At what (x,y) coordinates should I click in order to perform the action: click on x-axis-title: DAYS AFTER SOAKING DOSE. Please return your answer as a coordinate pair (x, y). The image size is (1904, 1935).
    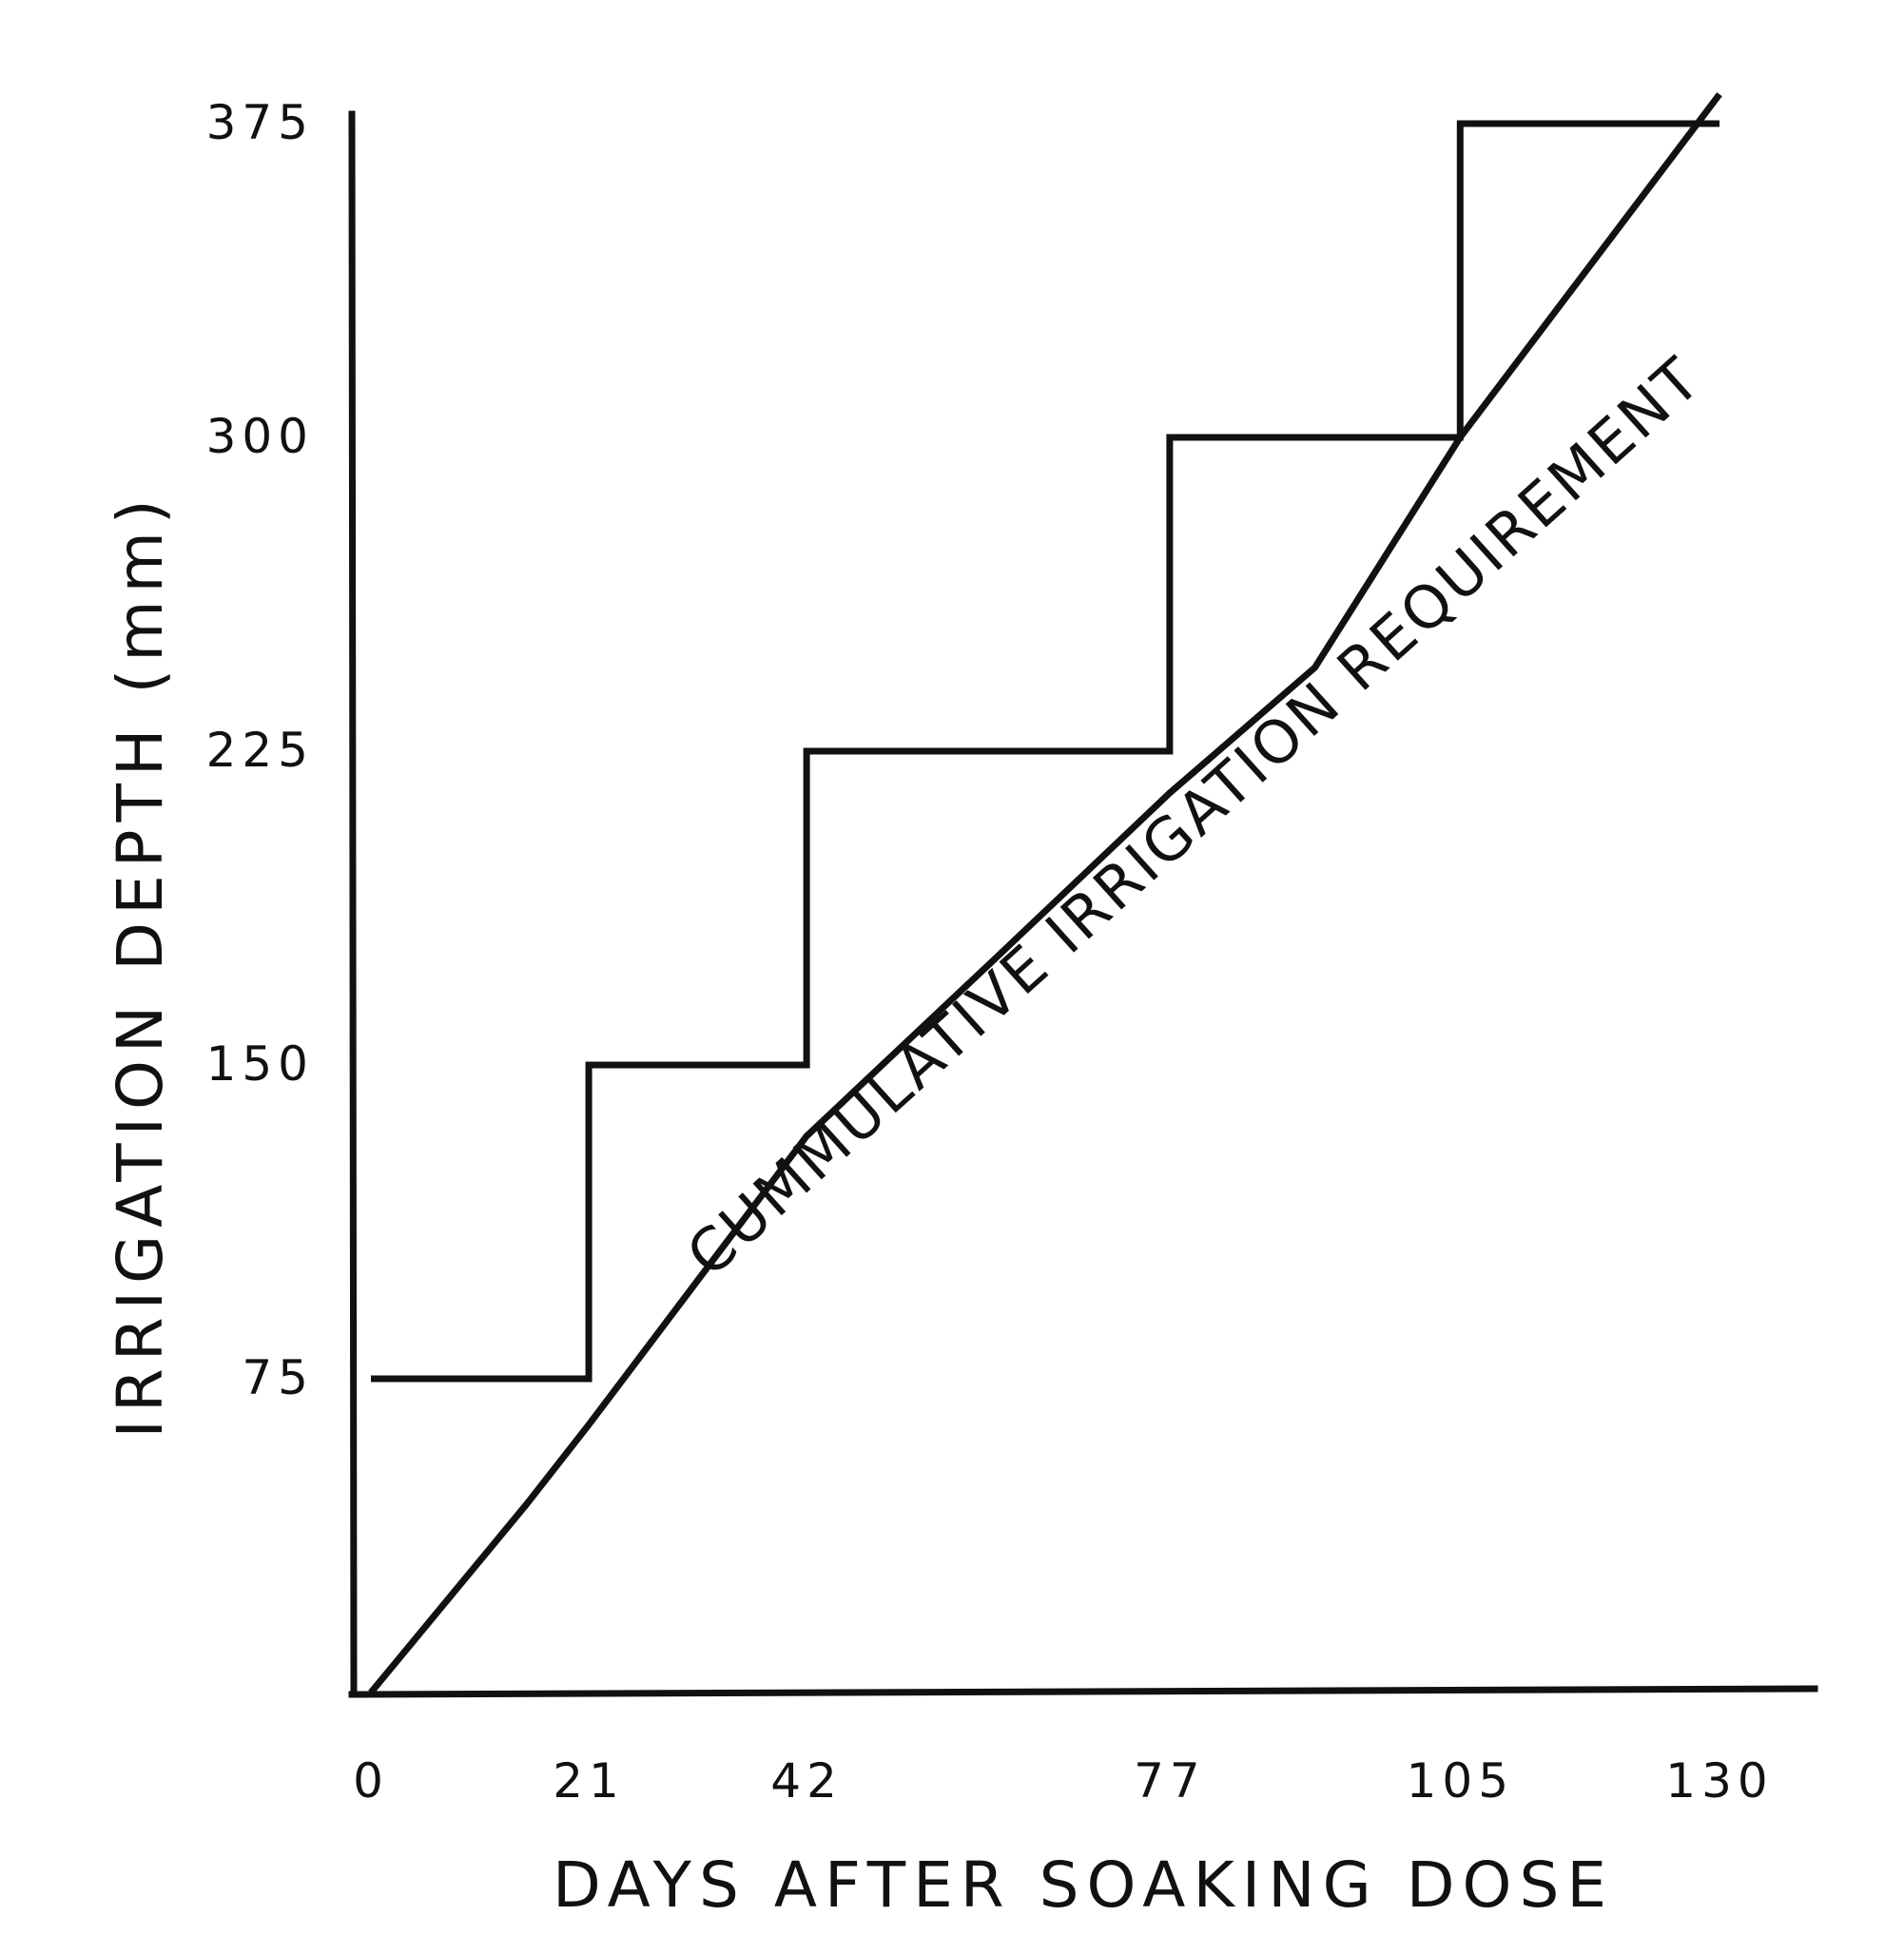
    Looking at the image, I should click on (1083, 1885).